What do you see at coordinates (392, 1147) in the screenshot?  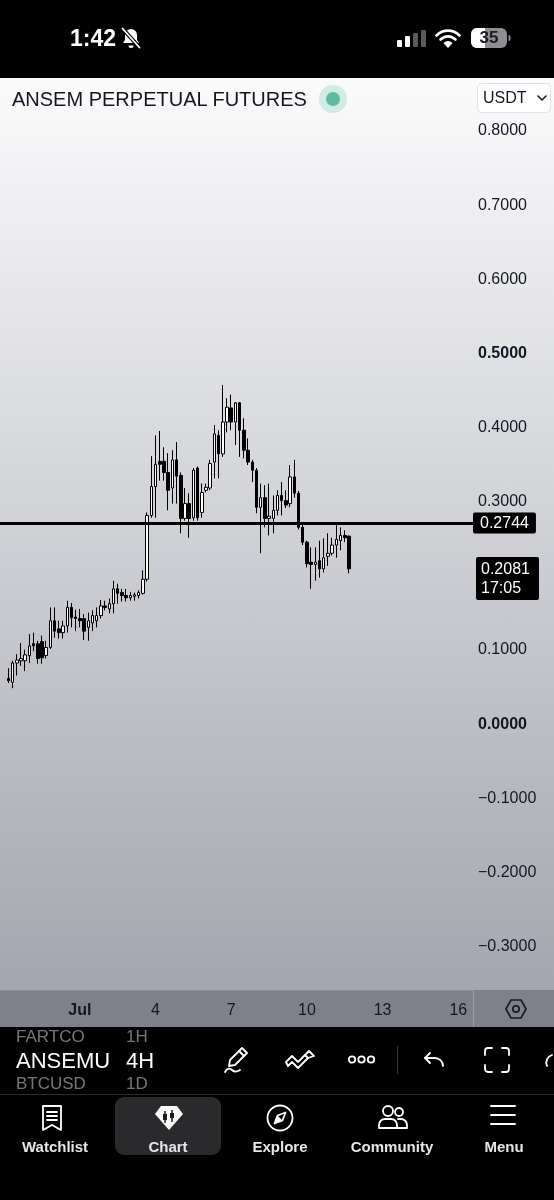 I see `text: Community` at bounding box center [392, 1147].